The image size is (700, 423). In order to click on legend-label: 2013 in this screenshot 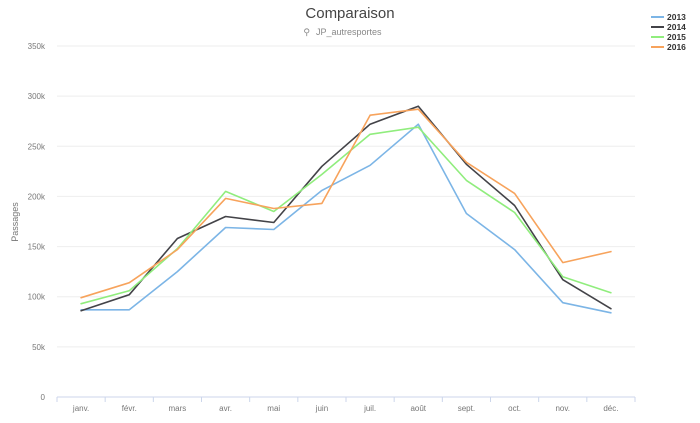, I will do `click(676, 17)`.